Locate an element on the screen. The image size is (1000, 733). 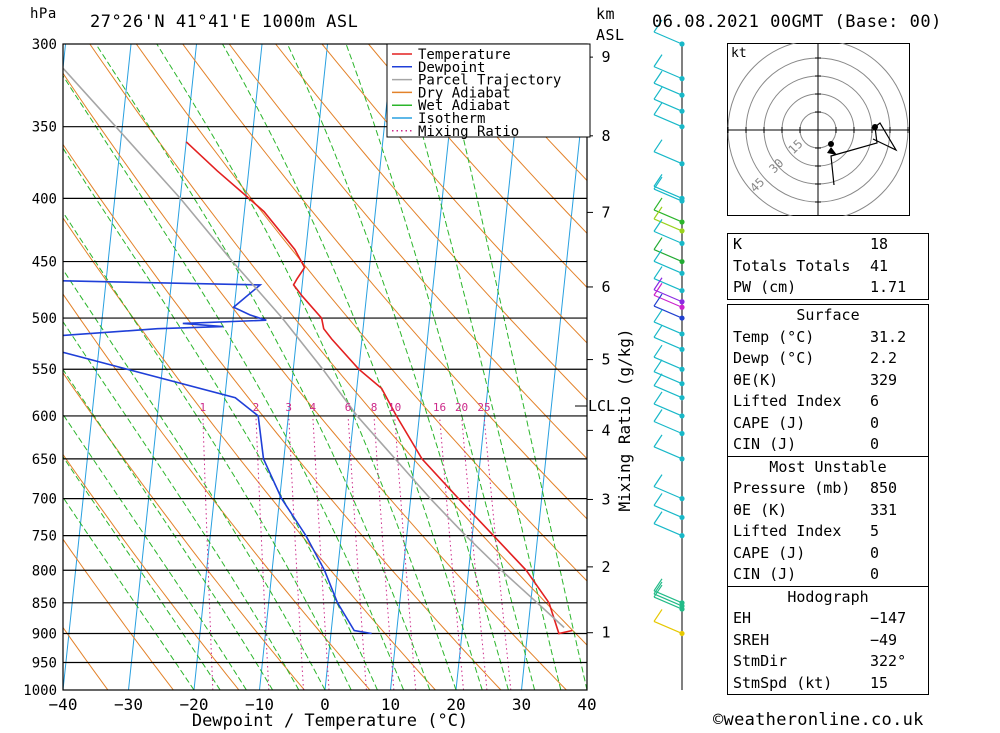
hodograph-unit: kt is located at coordinates (739, 53).